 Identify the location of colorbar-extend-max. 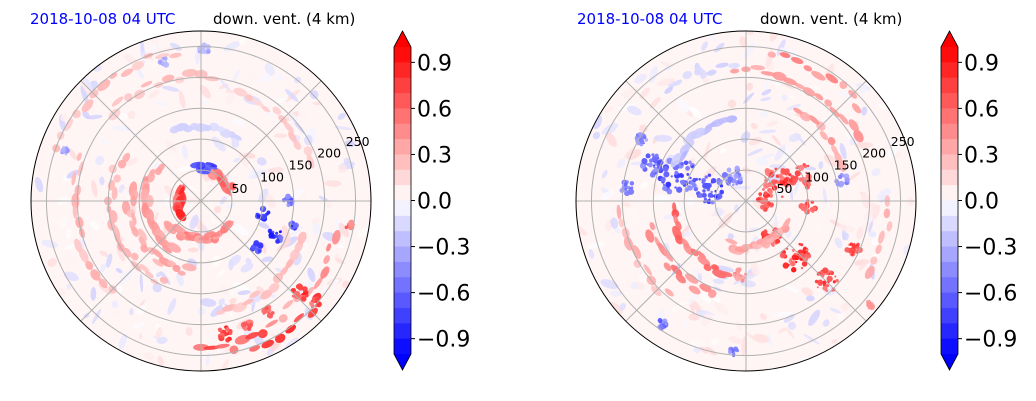
(949, 39).